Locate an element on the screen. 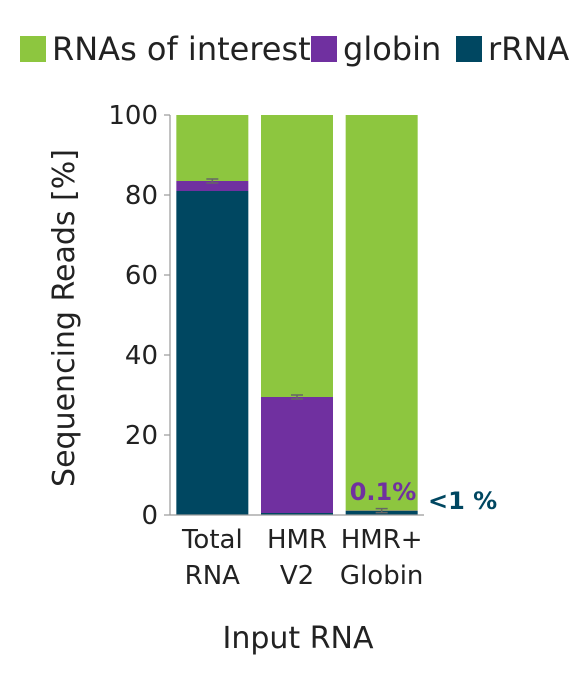 The height and width of the screenshot is (673, 586). x-category-label: RNA is located at coordinates (213, 576).